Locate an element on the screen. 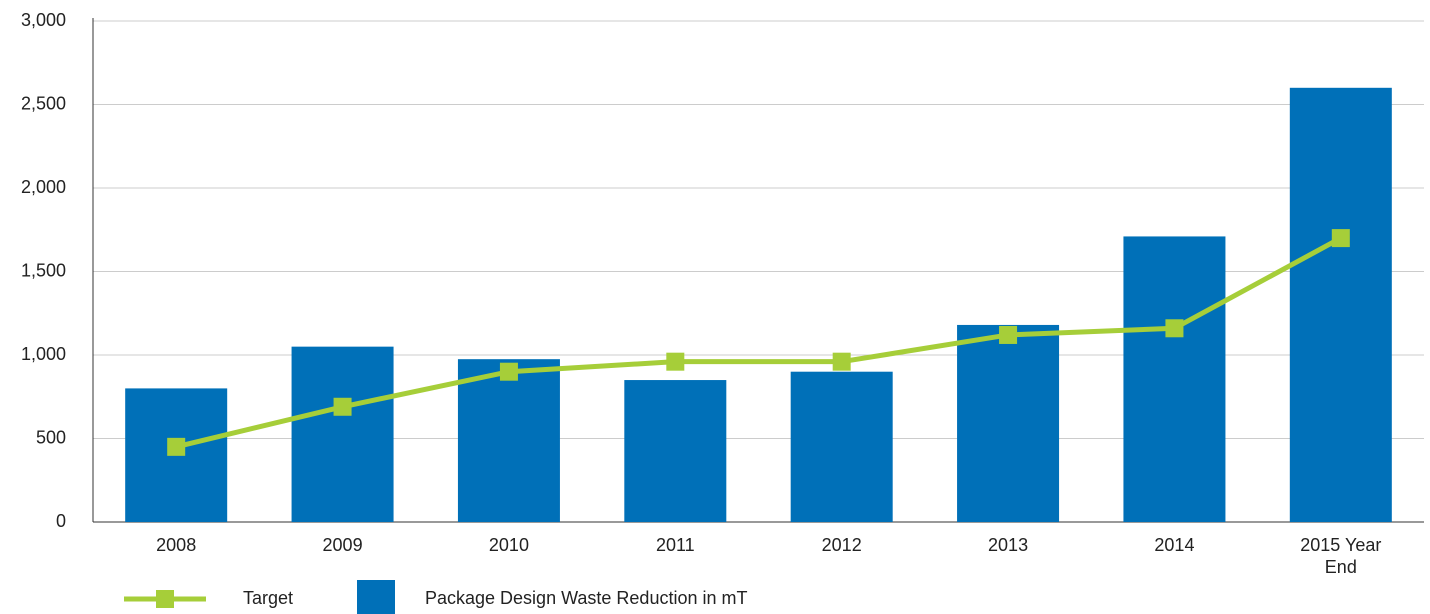 The image size is (1430, 614). y-tick-label: 0 is located at coordinates (61, 521).